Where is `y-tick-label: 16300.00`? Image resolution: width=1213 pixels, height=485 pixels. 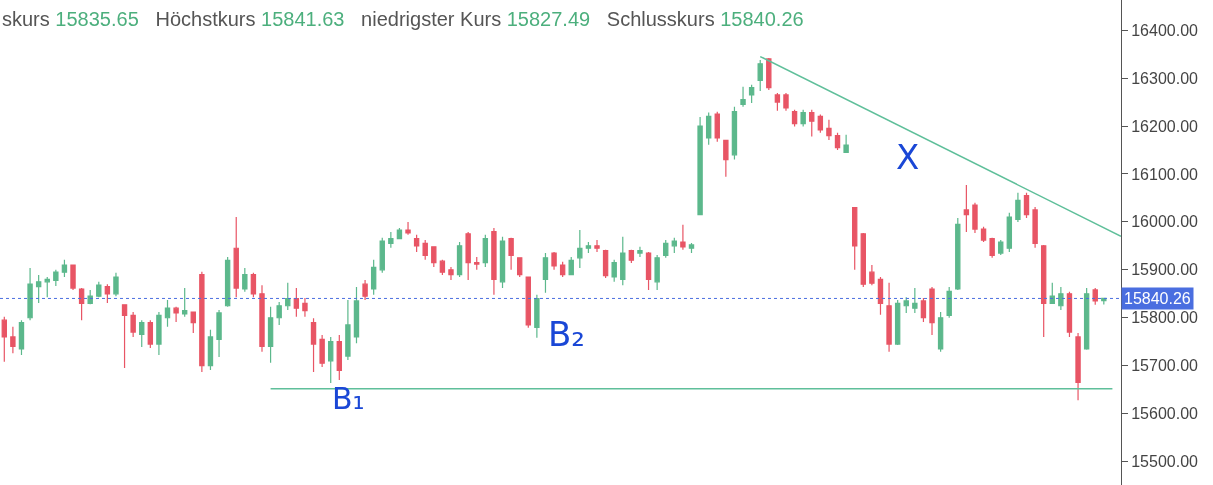
y-tick-label: 16300.00 is located at coordinates (1165, 78).